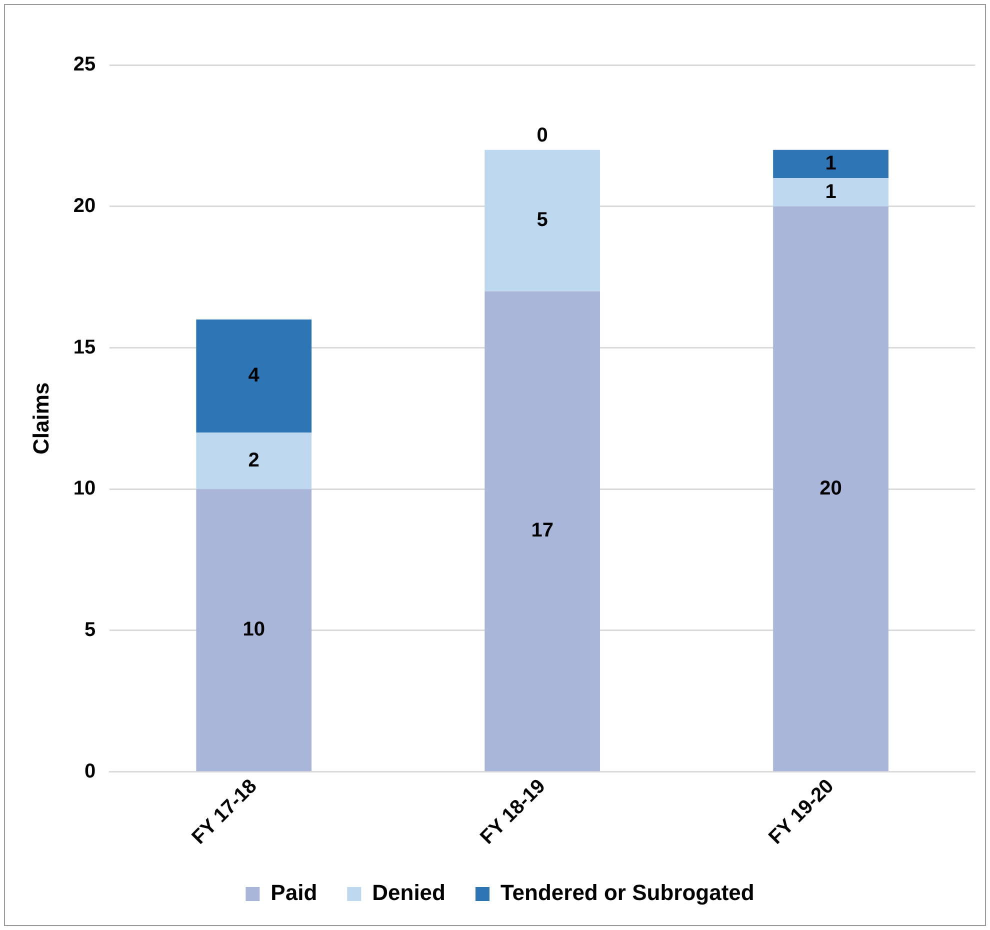  What do you see at coordinates (84, 489) in the screenshot?
I see `y-tick-label: 10` at bounding box center [84, 489].